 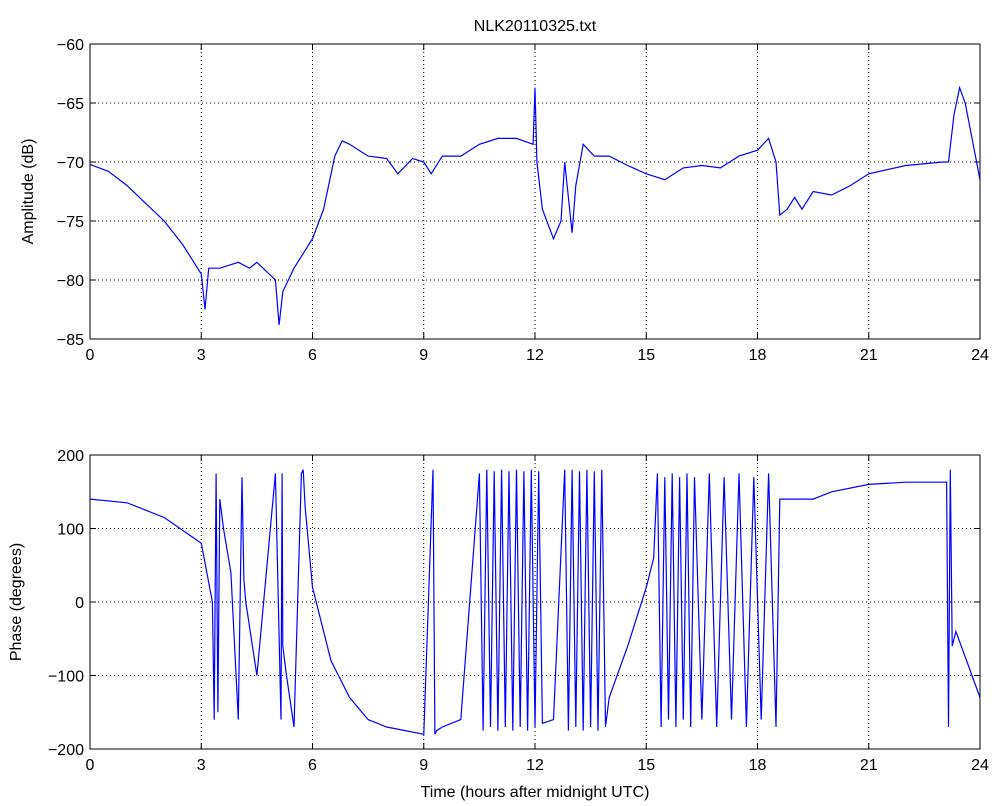 What do you see at coordinates (70, 456) in the screenshot?
I see `y-tick-label: 200` at bounding box center [70, 456].